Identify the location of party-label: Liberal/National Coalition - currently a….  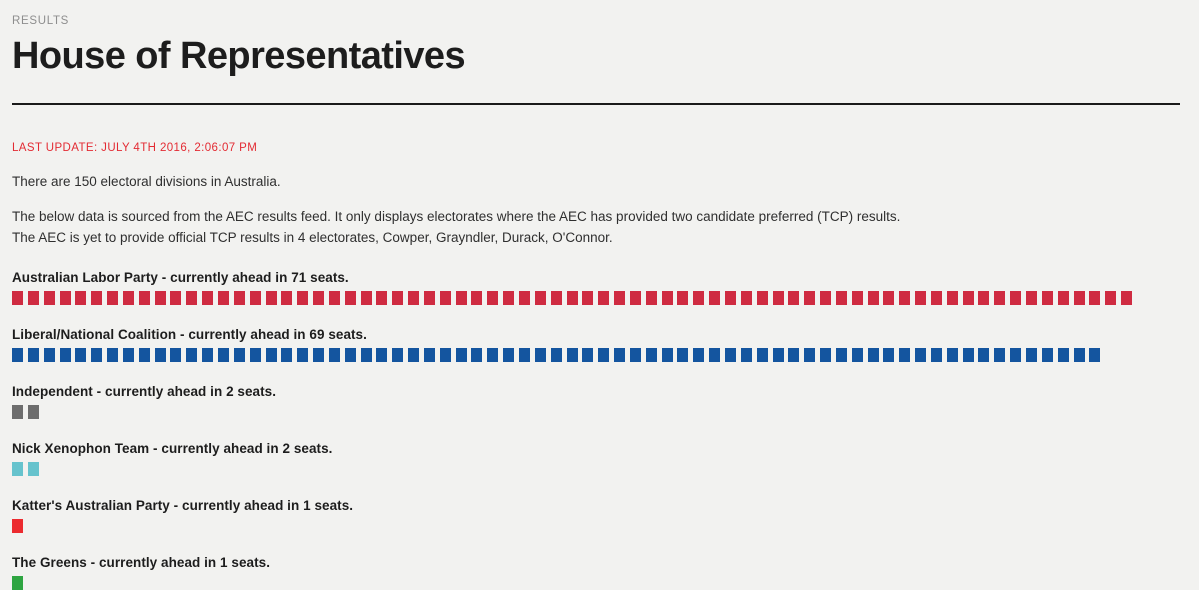
(189, 335).